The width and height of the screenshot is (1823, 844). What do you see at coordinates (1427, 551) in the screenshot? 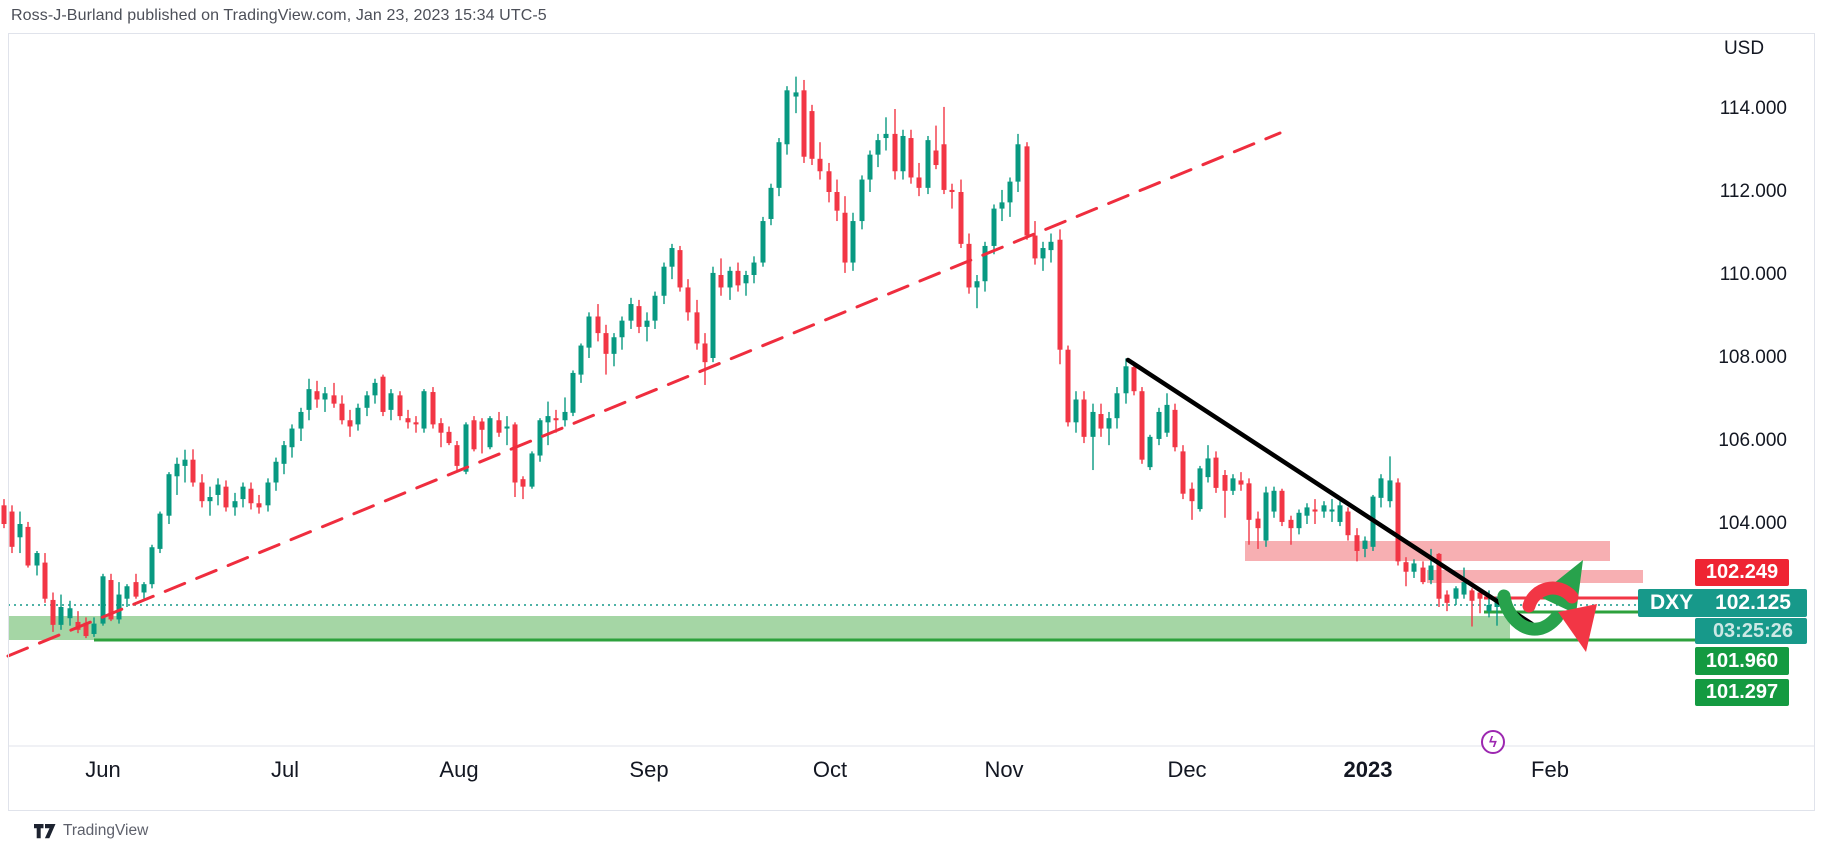
I see `supply-zone-upper` at bounding box center [1427, 551].